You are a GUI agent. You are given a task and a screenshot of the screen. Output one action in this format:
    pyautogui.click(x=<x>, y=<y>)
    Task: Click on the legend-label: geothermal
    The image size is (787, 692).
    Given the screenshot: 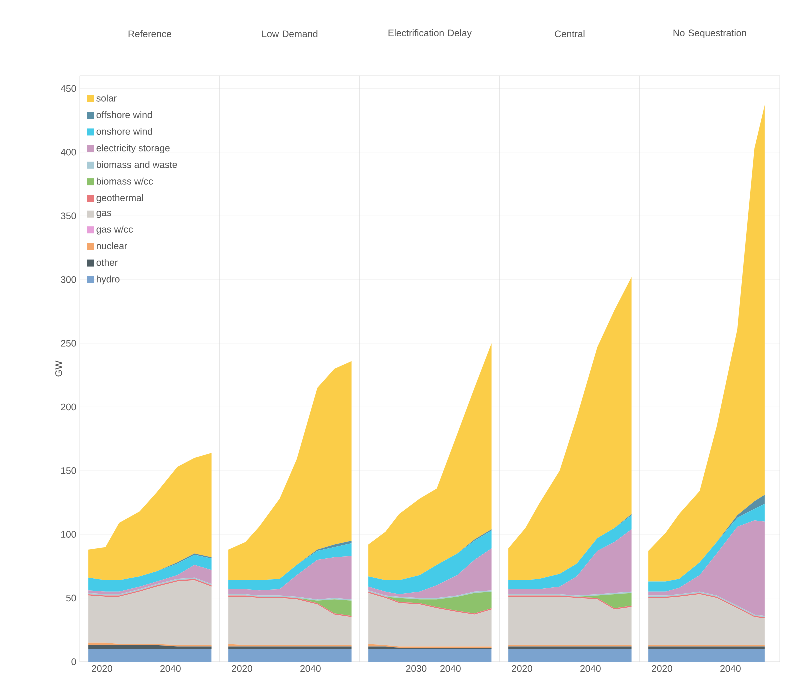 What is the action you would take?
    pyautogui.click(x=120, y=199)
    